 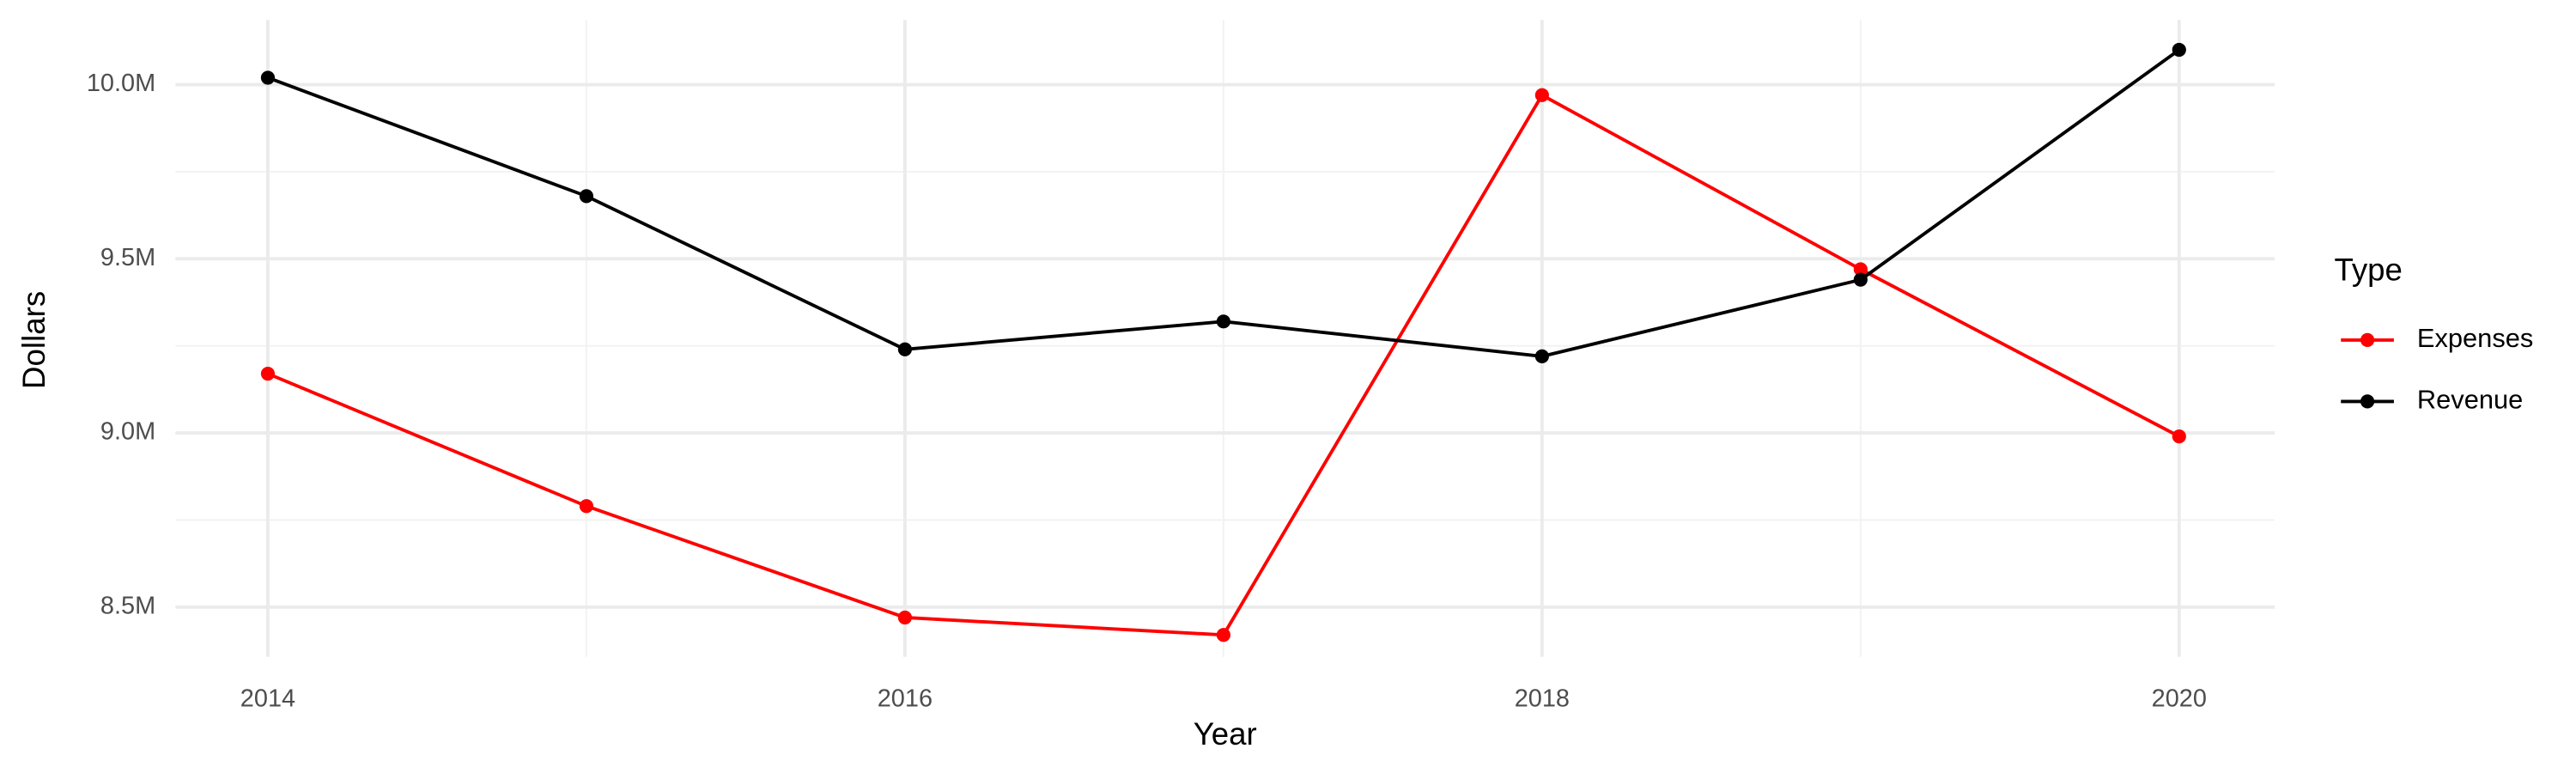 I want to click on x-tick-label: 2018, so click(x=1543, y=699).